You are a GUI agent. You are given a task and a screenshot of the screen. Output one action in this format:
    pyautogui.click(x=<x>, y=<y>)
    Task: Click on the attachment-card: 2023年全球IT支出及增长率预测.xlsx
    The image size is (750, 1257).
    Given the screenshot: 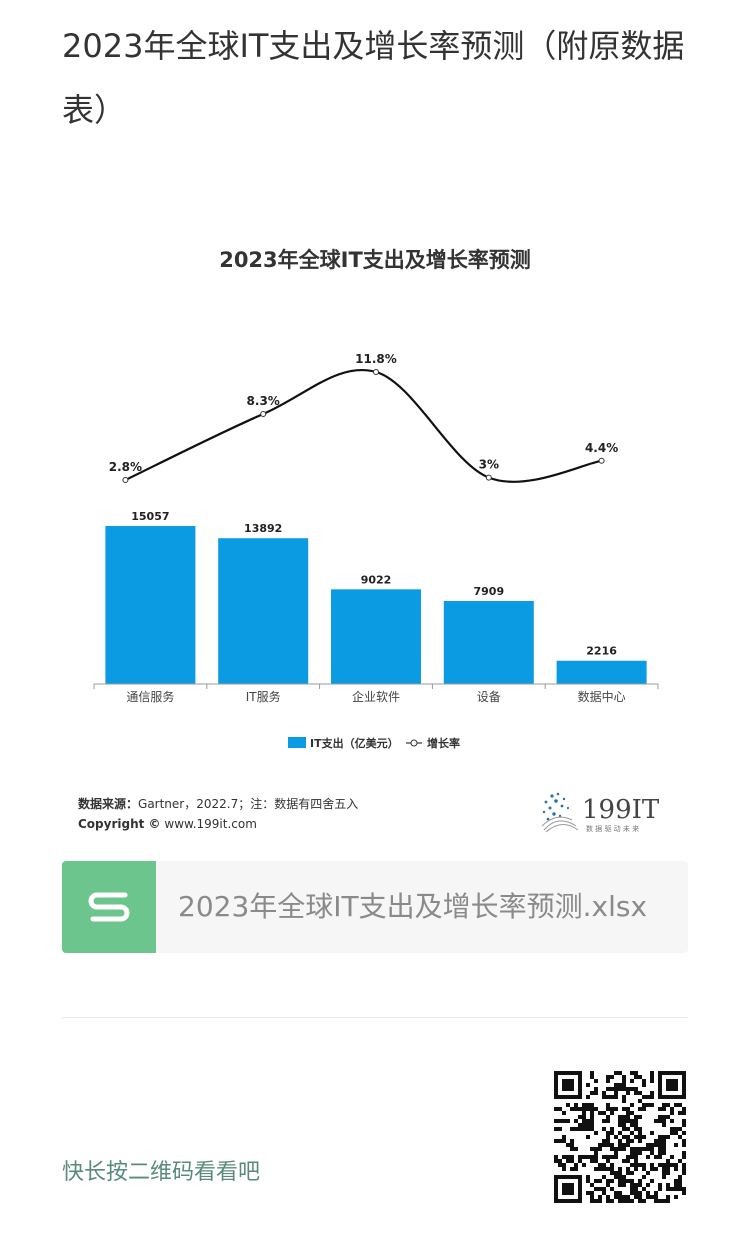 What is the action you would take?
    pyautogui.click(x=375, y=907)
    